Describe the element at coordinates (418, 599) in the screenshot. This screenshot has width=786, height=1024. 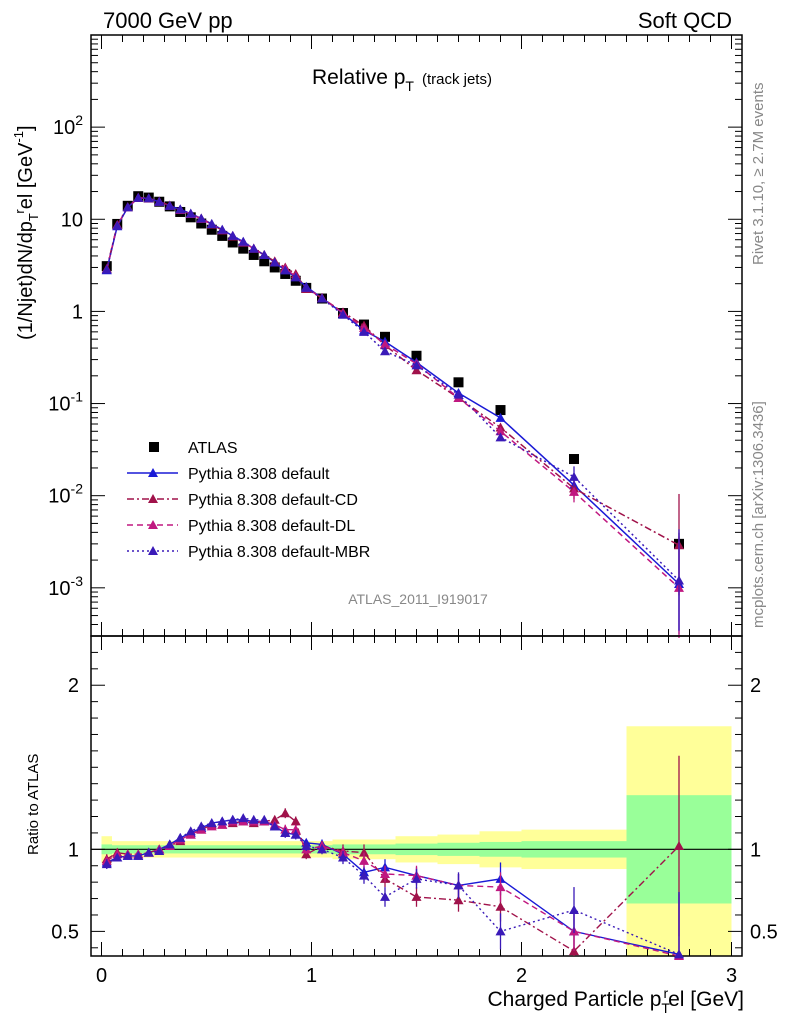
I see `analysis-watermark: ATLAS_2011_I919017` at that location.